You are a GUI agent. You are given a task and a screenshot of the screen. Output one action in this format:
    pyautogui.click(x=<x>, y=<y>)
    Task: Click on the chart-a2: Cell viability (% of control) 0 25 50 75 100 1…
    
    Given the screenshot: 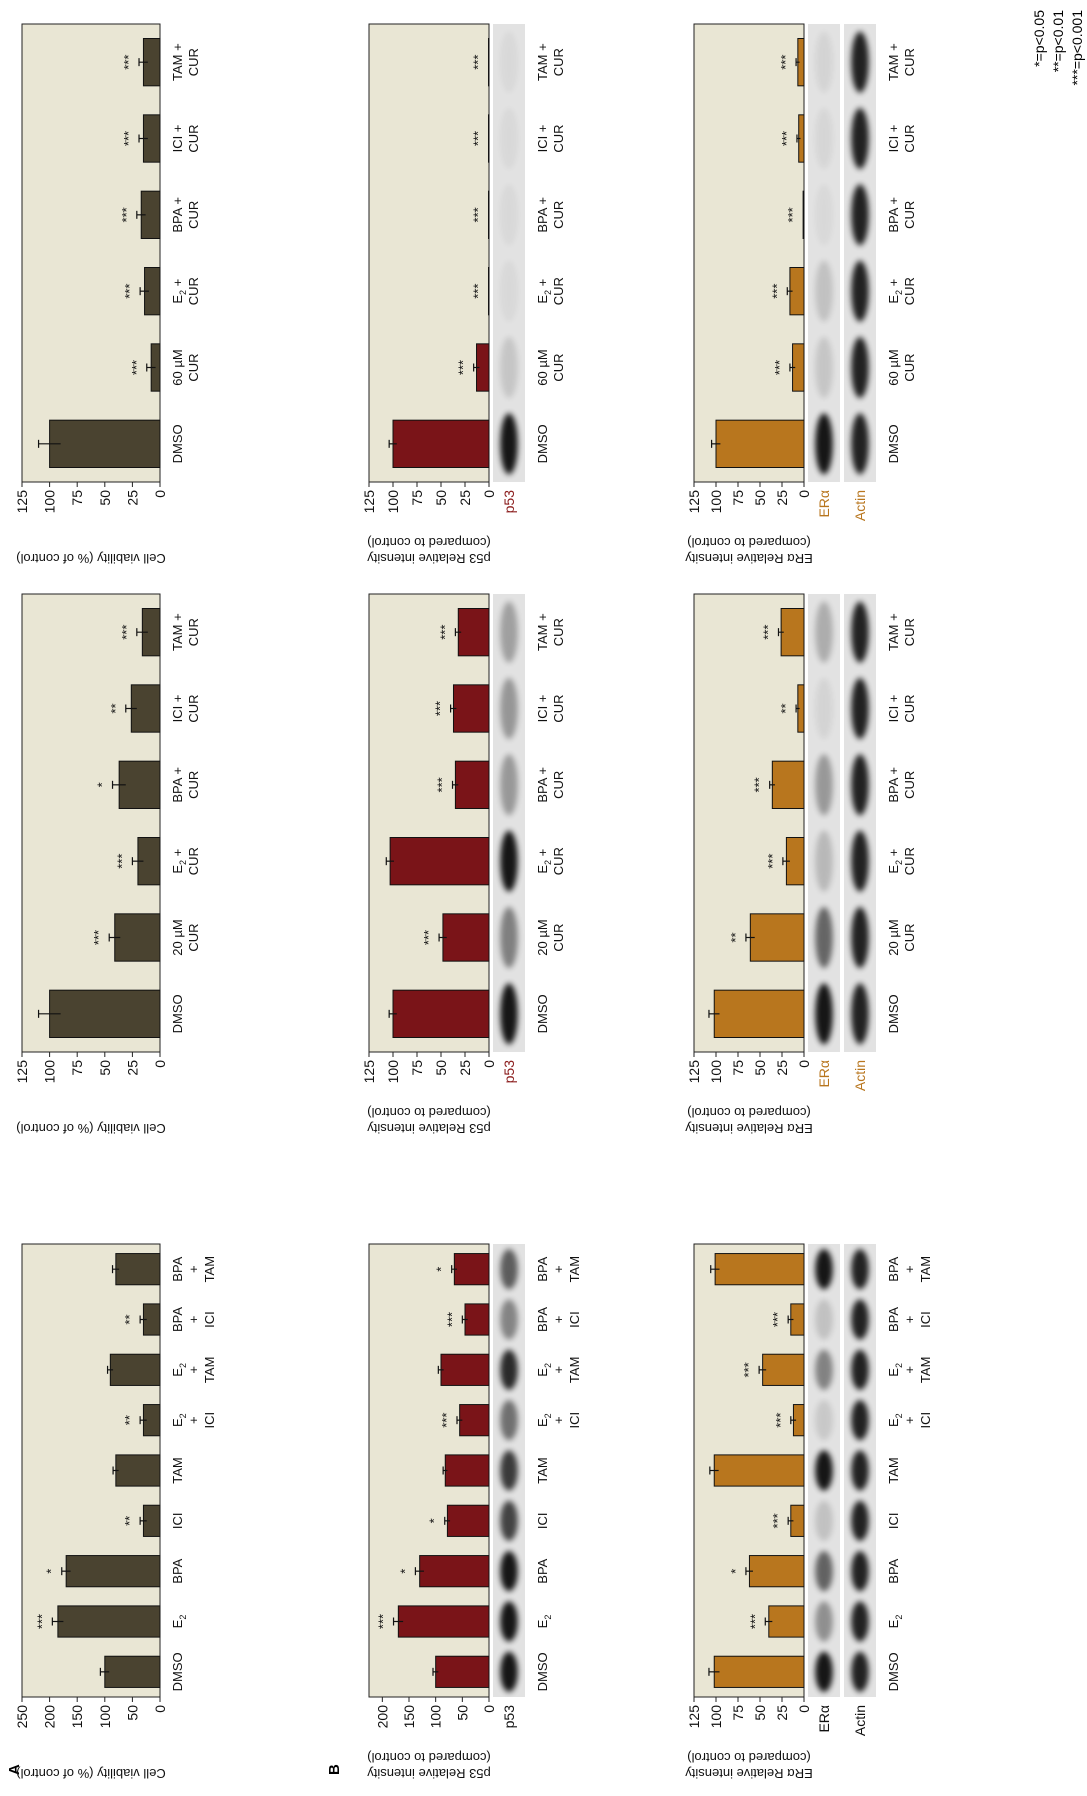 What is the action you would take?
    pyautogui.click(x=137, y=860)
    